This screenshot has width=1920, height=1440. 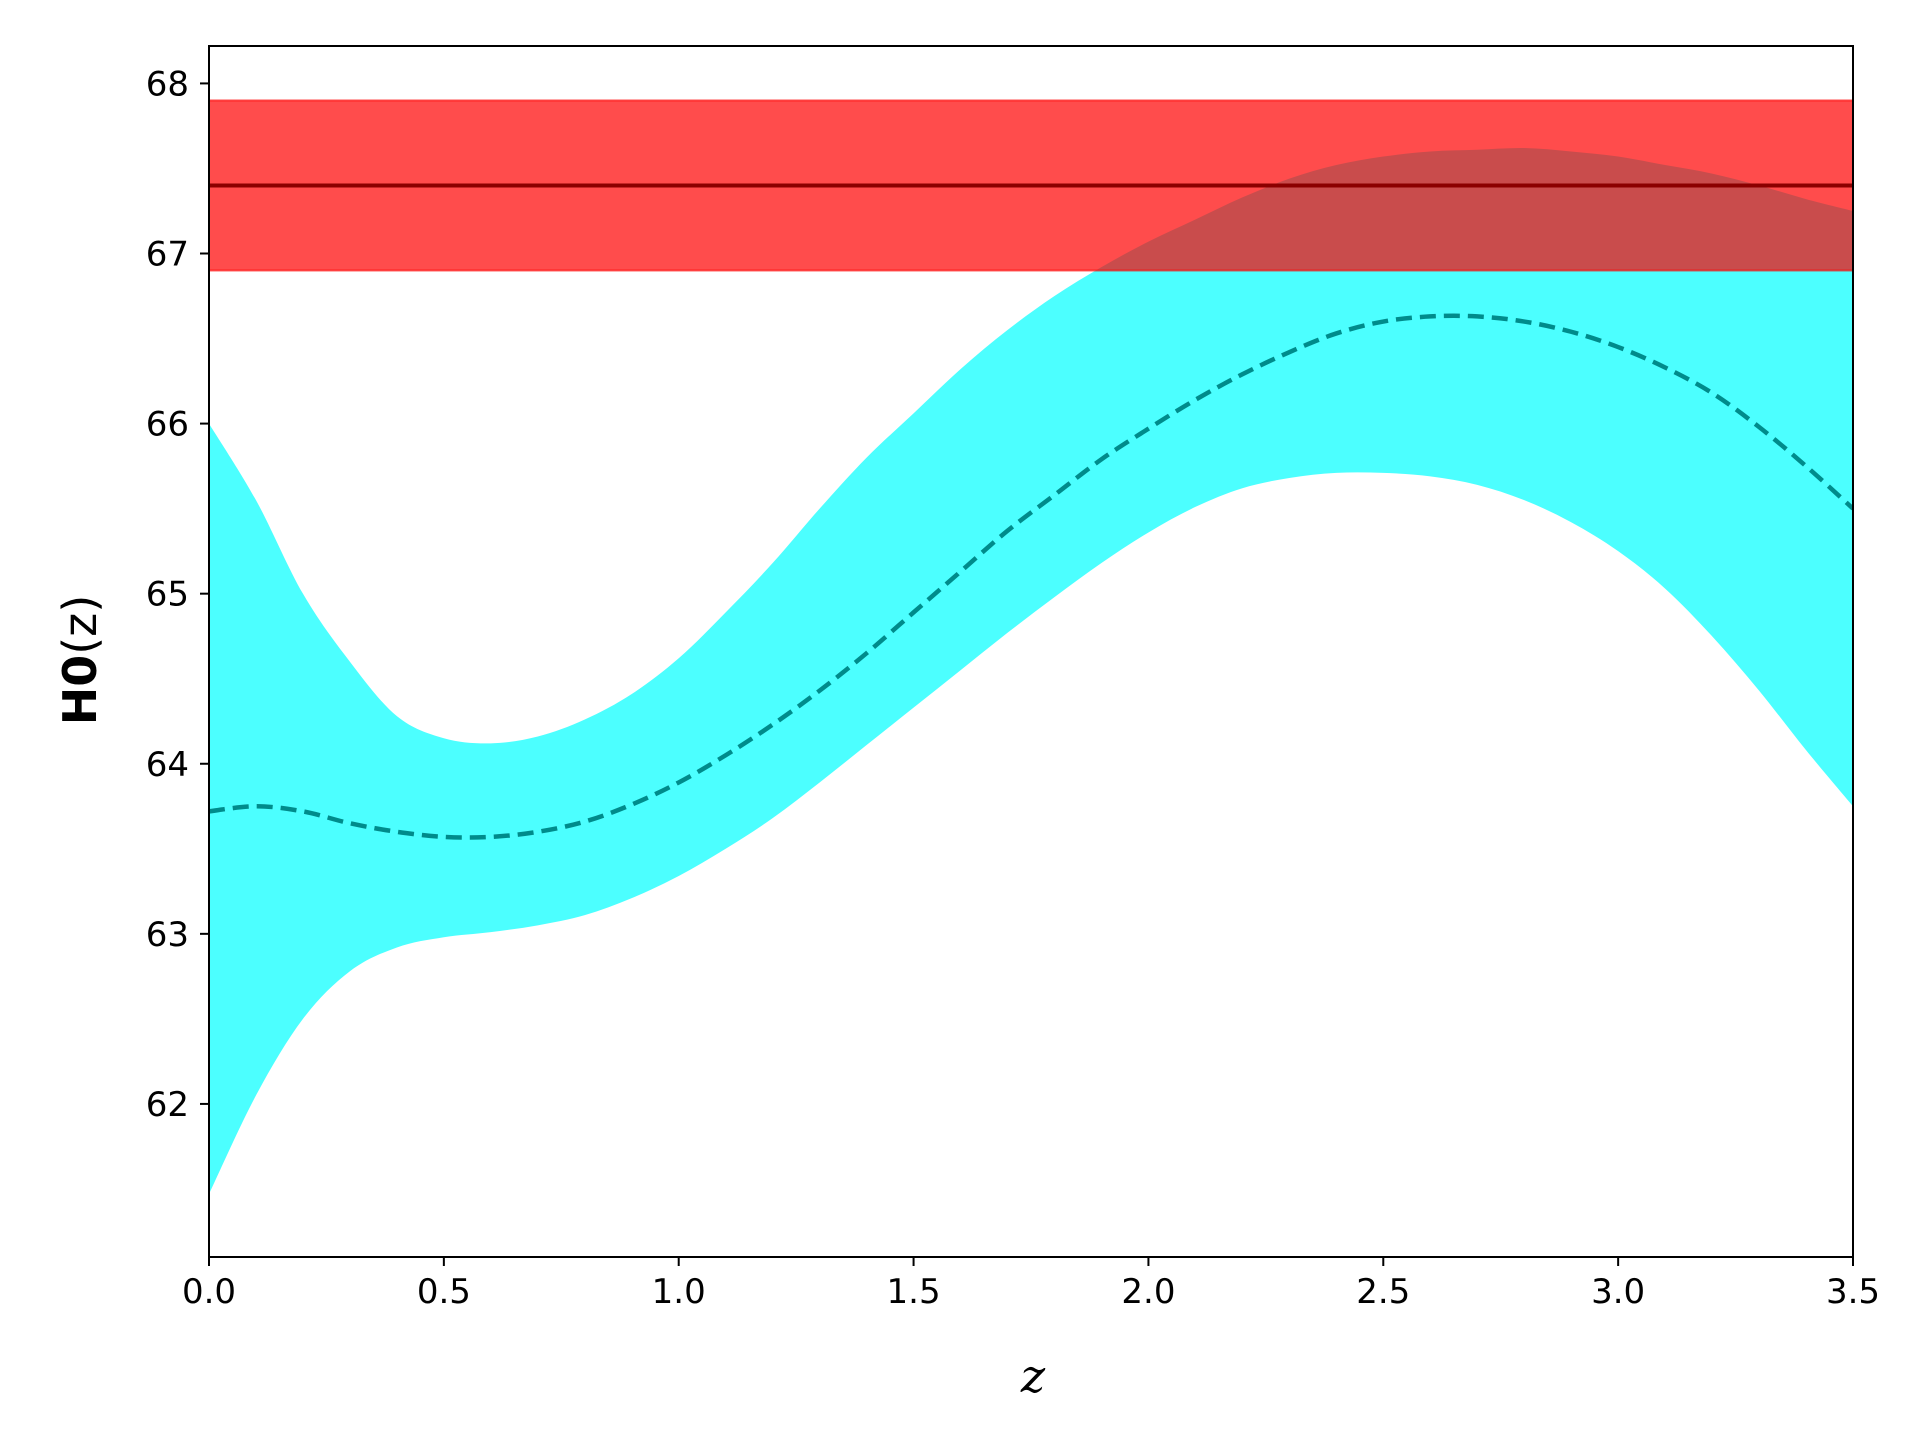 What do you see at coordinates (444, 1292) in the screenshot?
I see `x-tick-label-1: 0.5` at bounding box center [444, 1292].